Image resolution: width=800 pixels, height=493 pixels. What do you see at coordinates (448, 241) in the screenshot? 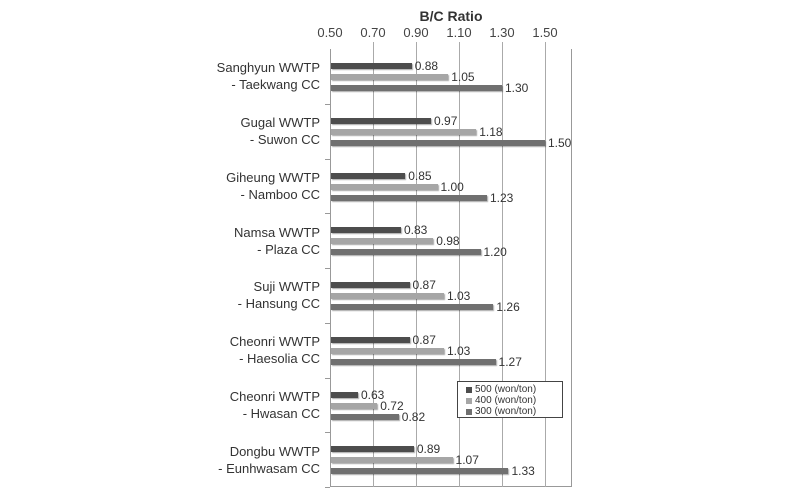
I see `data-label: 0.98` at bounding box center [448, 241].